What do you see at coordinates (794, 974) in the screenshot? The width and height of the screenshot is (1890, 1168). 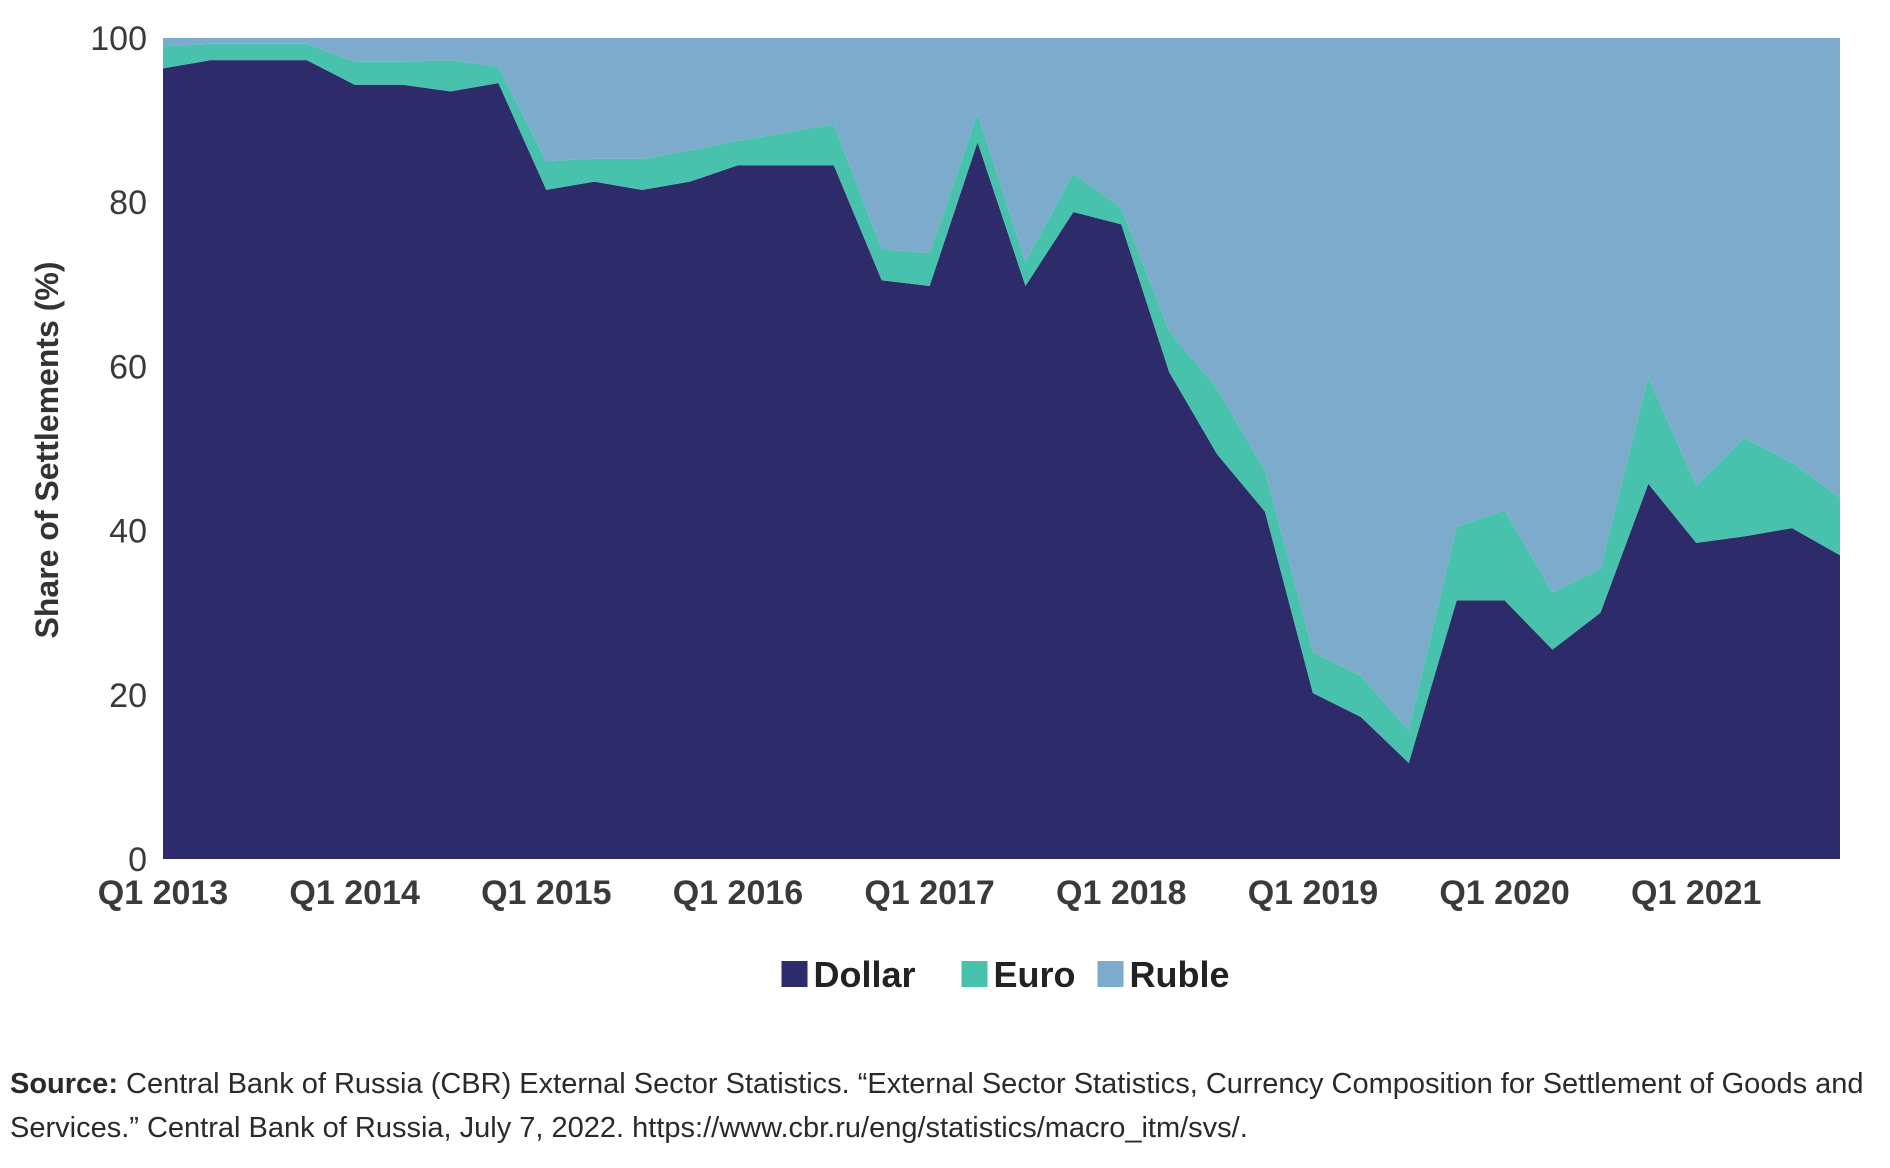 I see `legend-swatch-dollar` at bounding box center [794, 974].